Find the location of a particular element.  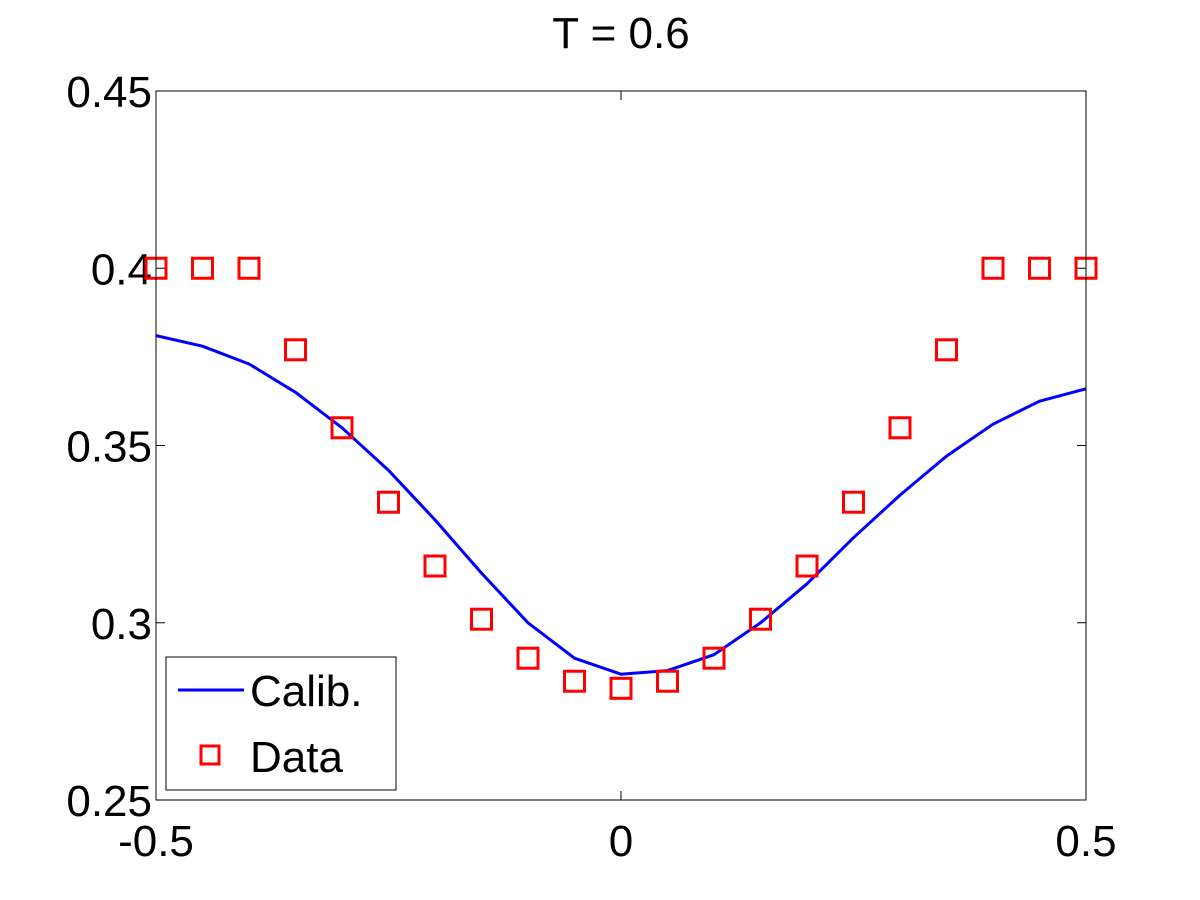

legend-label-data: Data is located at coordinates (296, 757).